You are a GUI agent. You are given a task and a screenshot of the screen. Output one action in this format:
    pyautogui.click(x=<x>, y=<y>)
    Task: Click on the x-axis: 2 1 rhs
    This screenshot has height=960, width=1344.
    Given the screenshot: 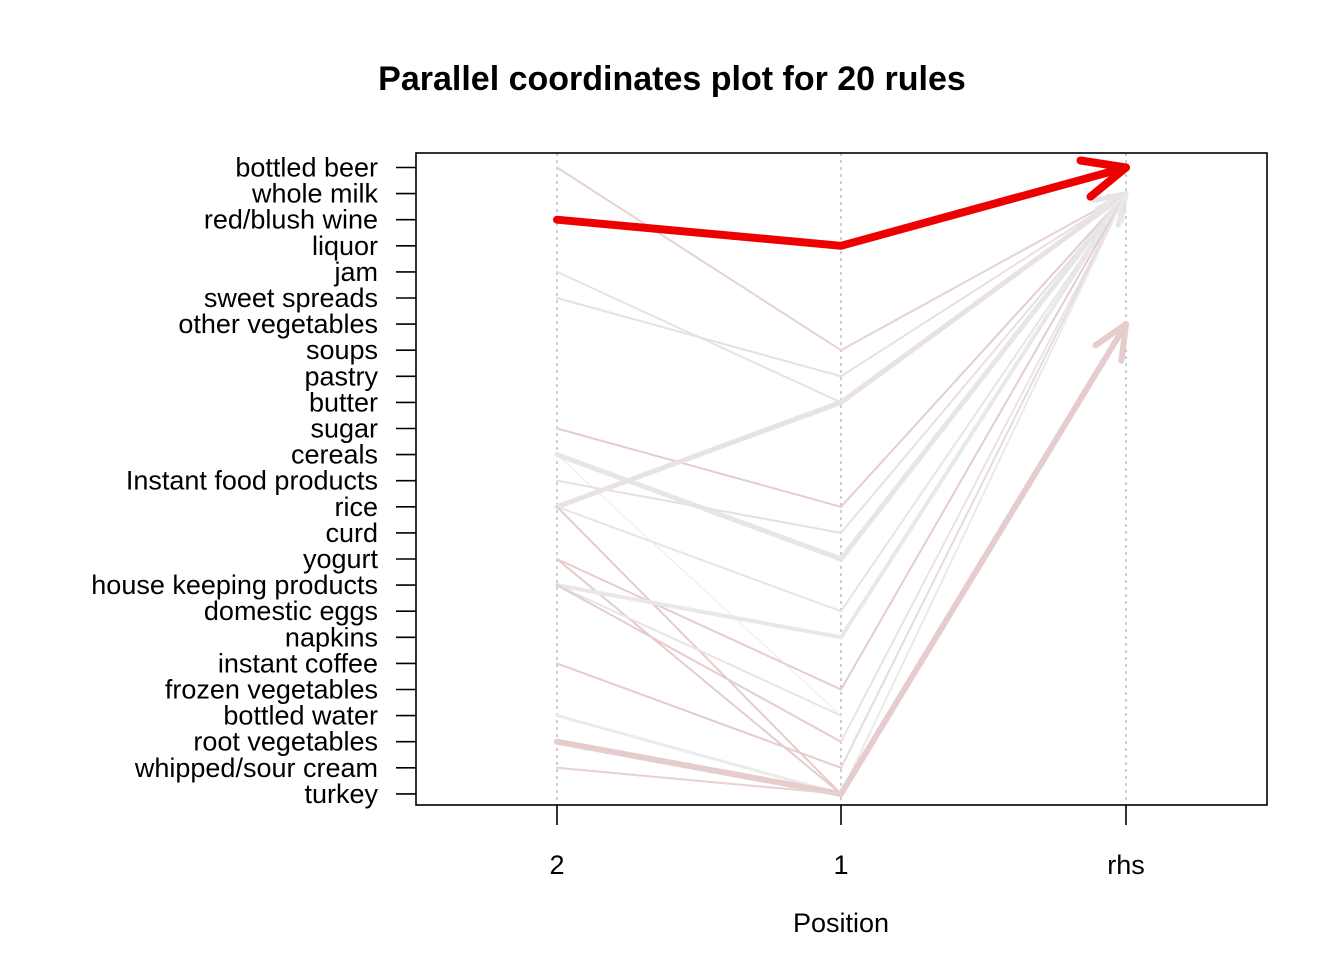 What is the action you would take?
    pyautogui.click(x=847, y=842)
    